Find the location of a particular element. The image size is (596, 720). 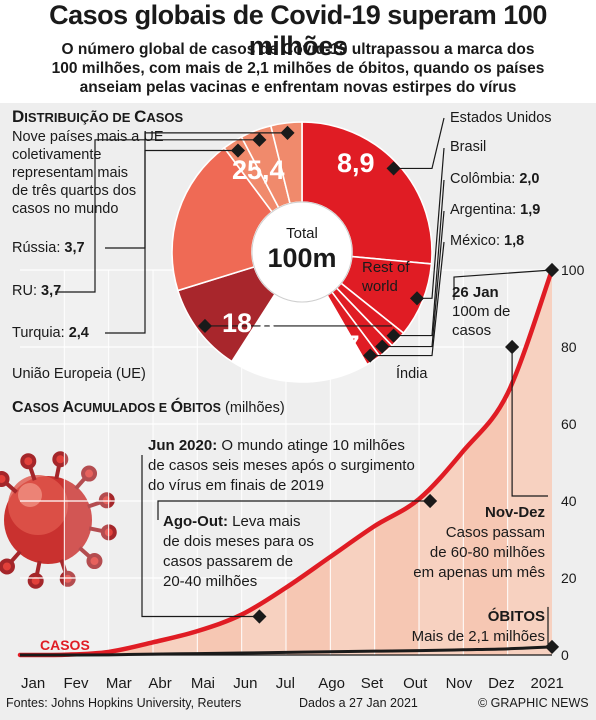

label-colombia: Colômbia: 2,0 is located at coordinates (495, 179).